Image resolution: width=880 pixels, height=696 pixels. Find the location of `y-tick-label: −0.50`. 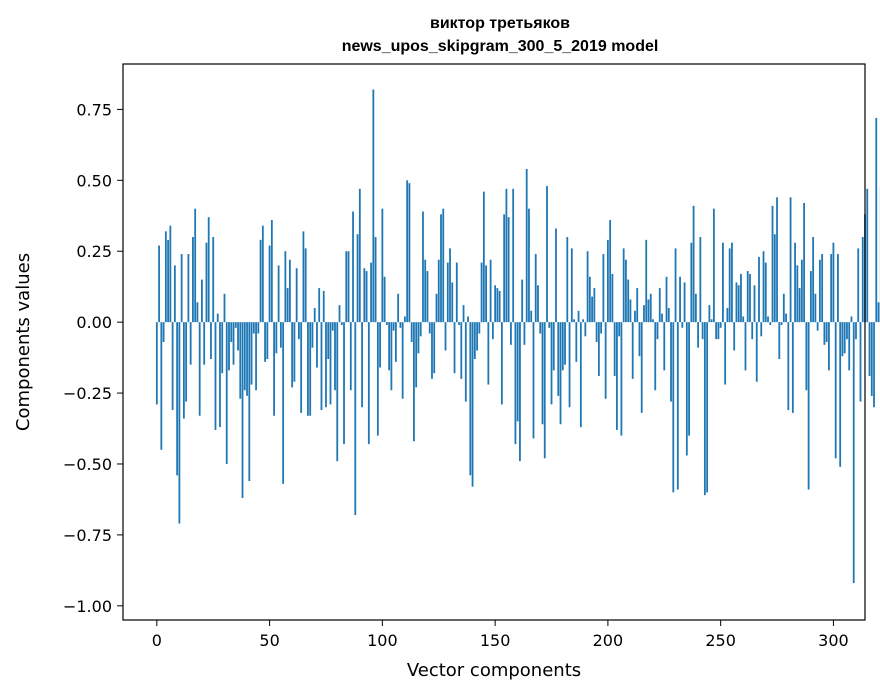

y-tick-label: −0.50 is located at coordinates (87, 464).